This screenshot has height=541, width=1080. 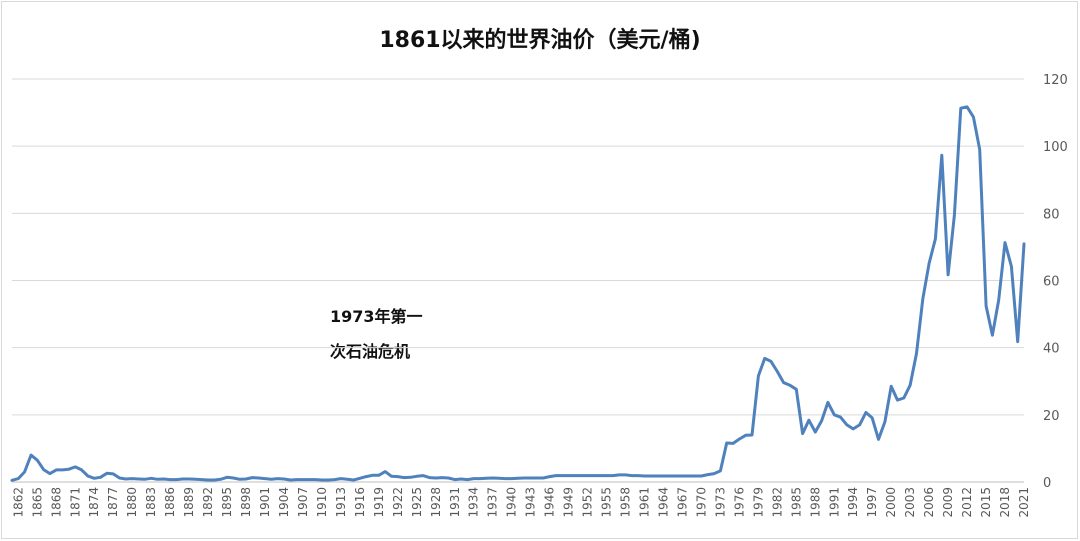 What do you see at coordinates (436, 502) in the screenshot?
I see `x-tick-label-1928: 1928` at bounding box center [436, 502].